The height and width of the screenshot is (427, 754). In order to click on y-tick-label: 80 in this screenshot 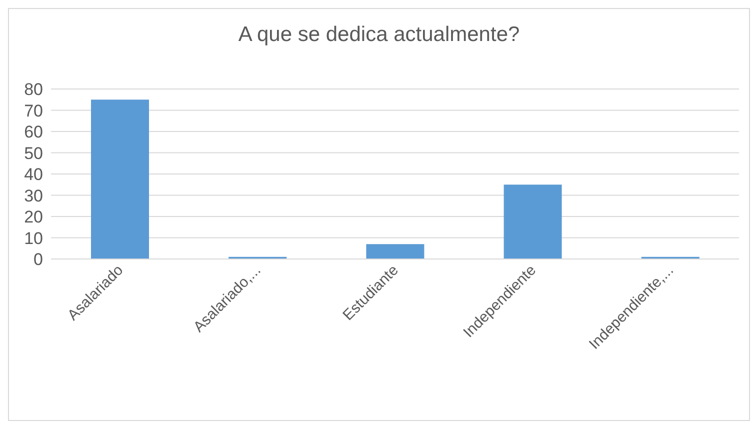, I will do `click(33, 90)`.